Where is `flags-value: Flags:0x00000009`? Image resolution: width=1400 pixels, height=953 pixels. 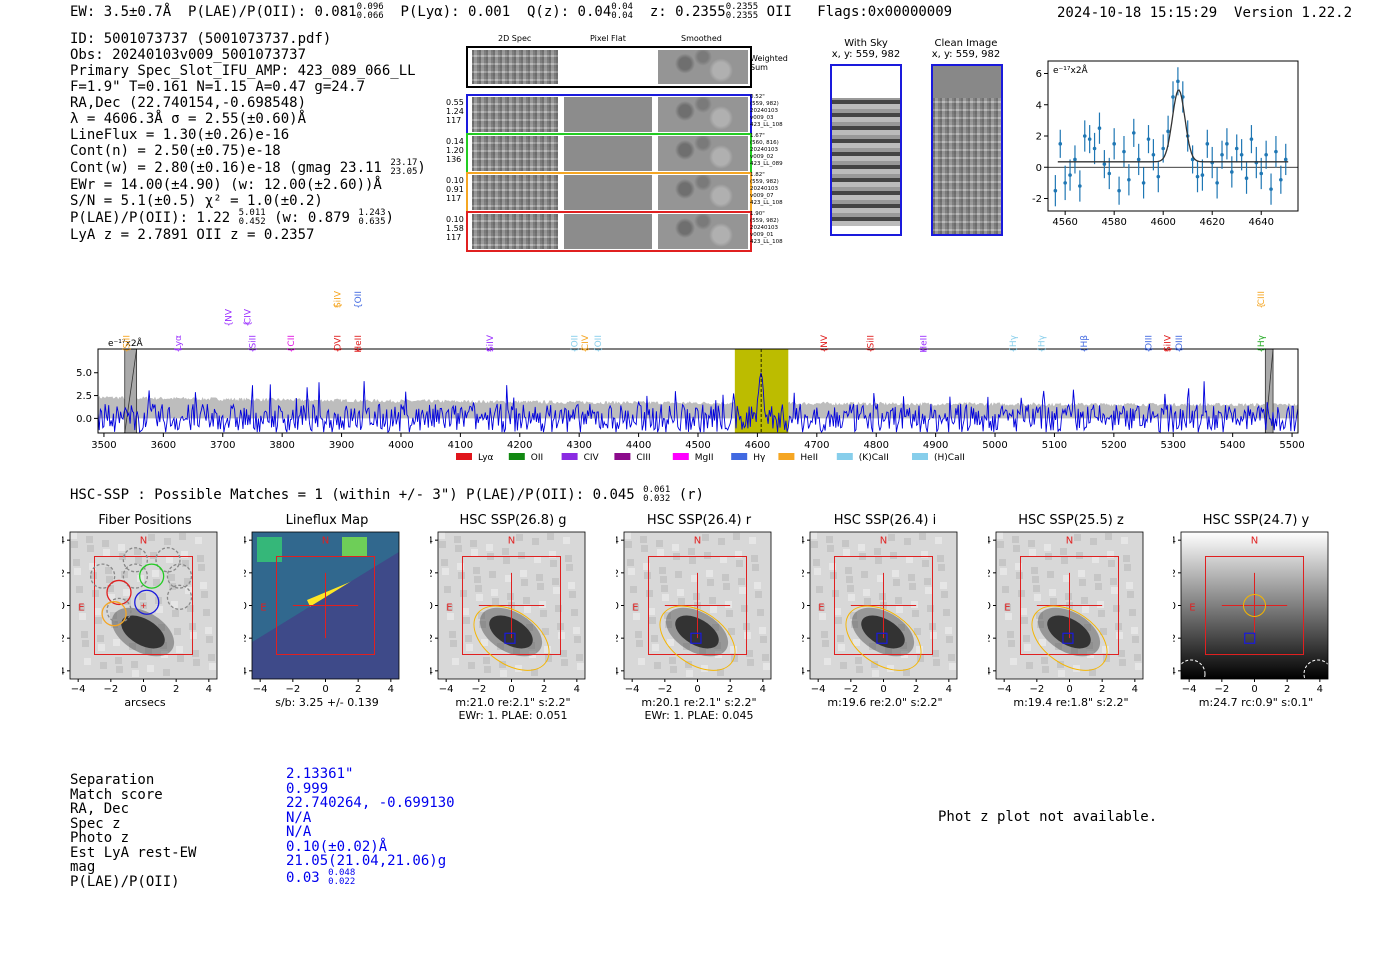
flags-value: Flags:0x00000009 is located at coordinates (885, 12).